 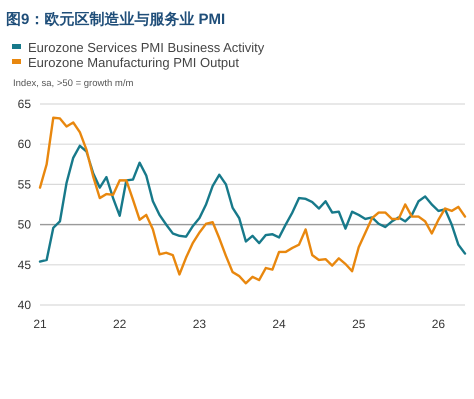 I want to click on y-tick-label: 50, so click(x=25, y=225).